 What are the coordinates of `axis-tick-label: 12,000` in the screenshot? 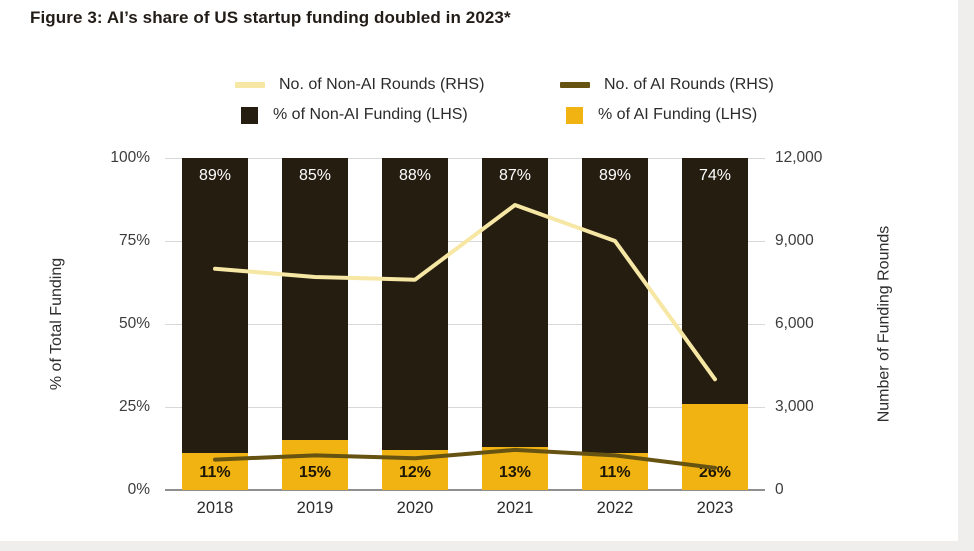 It's located at (799, 157).